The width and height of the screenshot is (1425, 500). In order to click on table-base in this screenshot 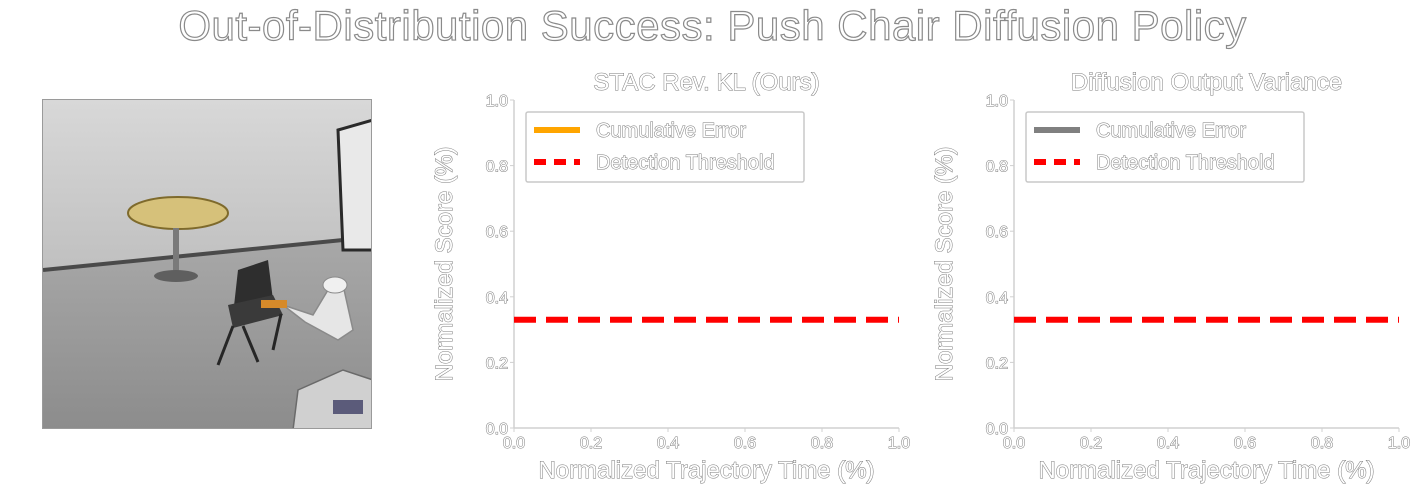, I will do `click(176, 276)`.